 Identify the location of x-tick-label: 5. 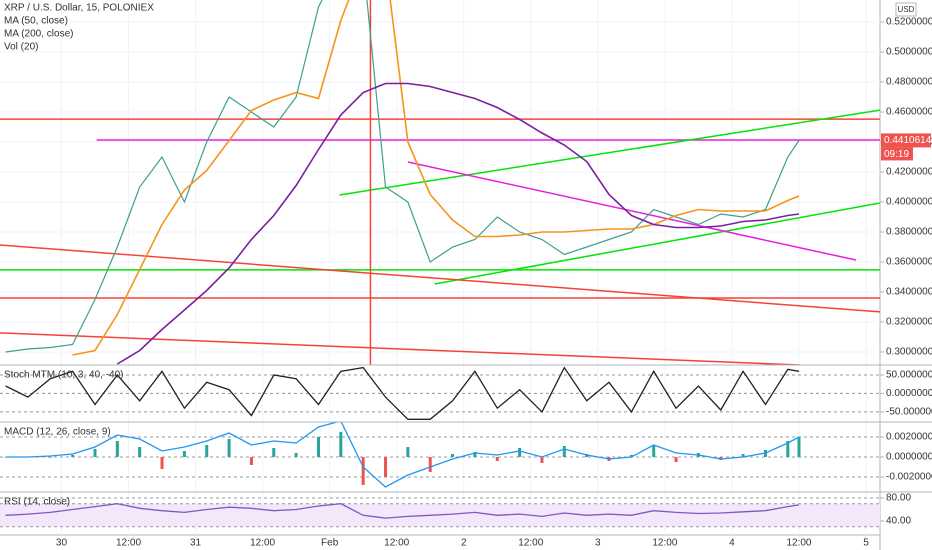
(866, 543).